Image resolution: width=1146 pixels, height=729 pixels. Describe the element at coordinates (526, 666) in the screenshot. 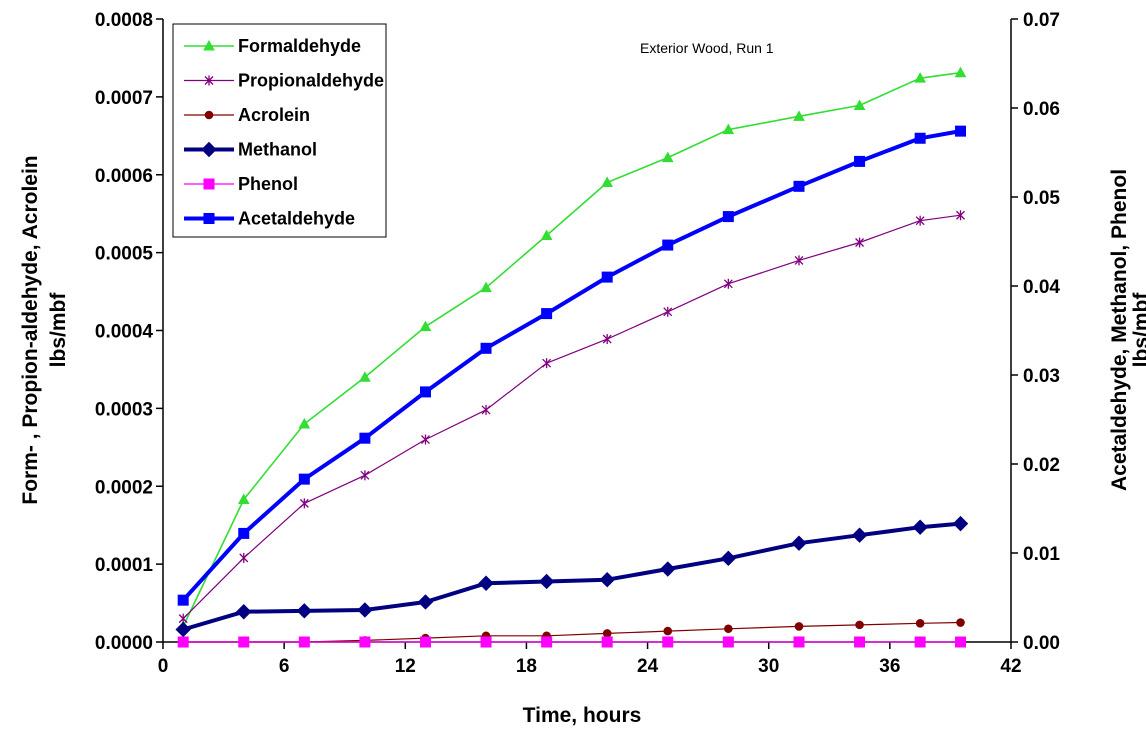

I see `x-tick-label: 18` at that location.